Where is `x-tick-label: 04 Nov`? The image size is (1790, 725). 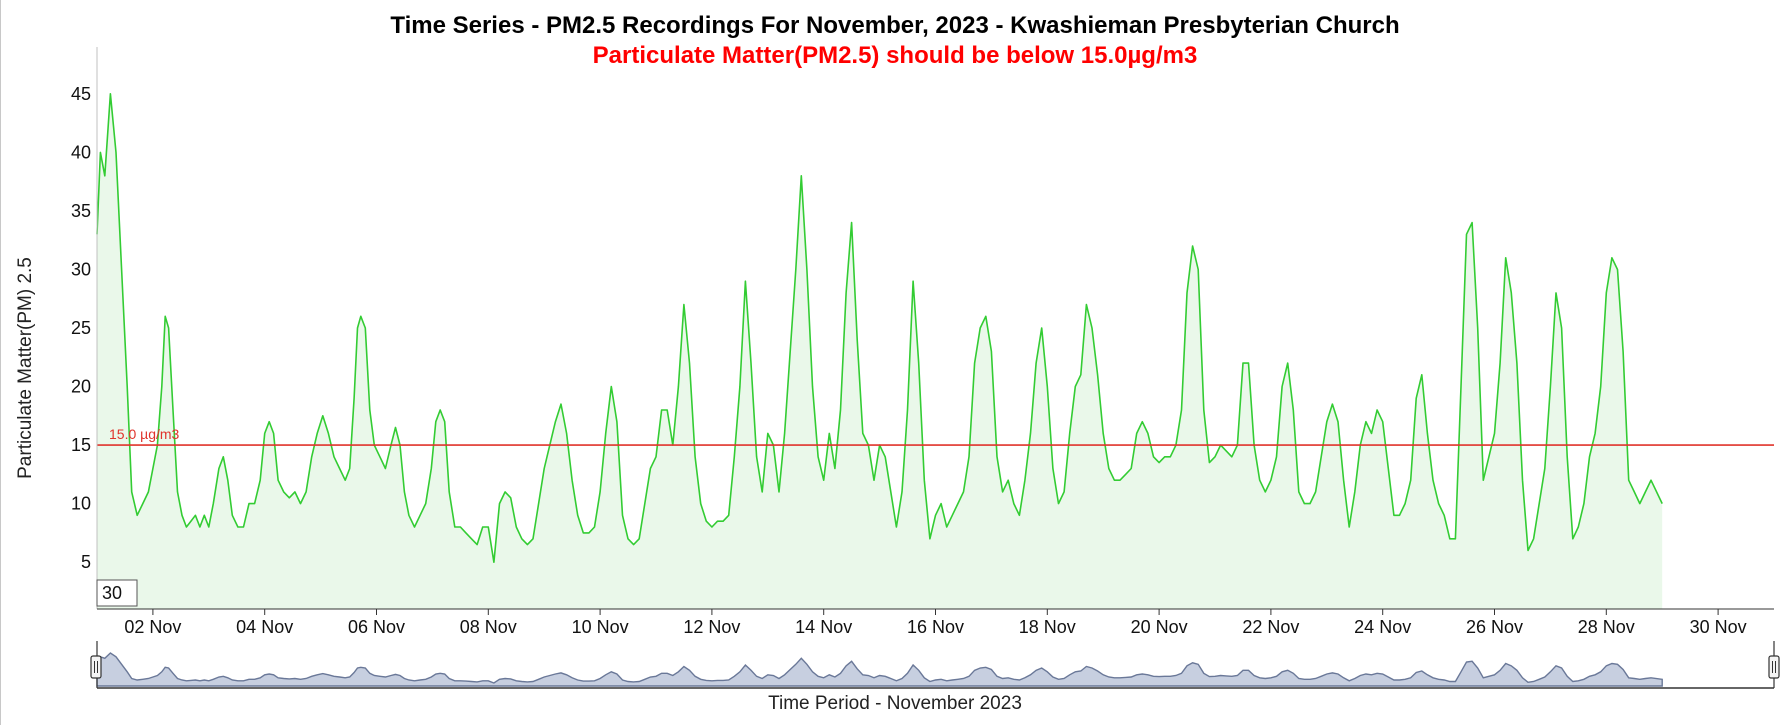 x-tick-label: 04 Nov is located at coordinates (264, 627).